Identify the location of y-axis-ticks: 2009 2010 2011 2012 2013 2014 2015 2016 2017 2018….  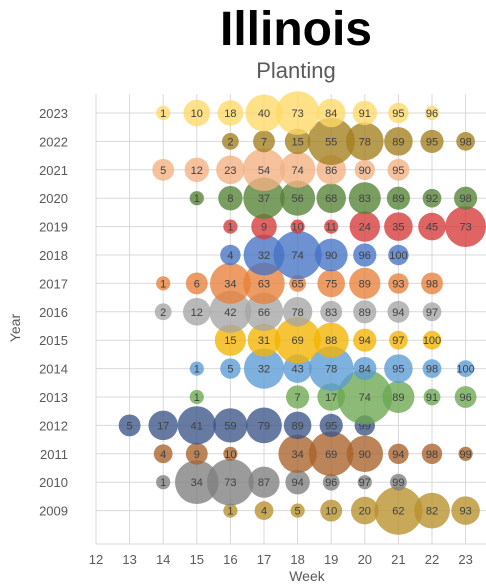
(53, 312).